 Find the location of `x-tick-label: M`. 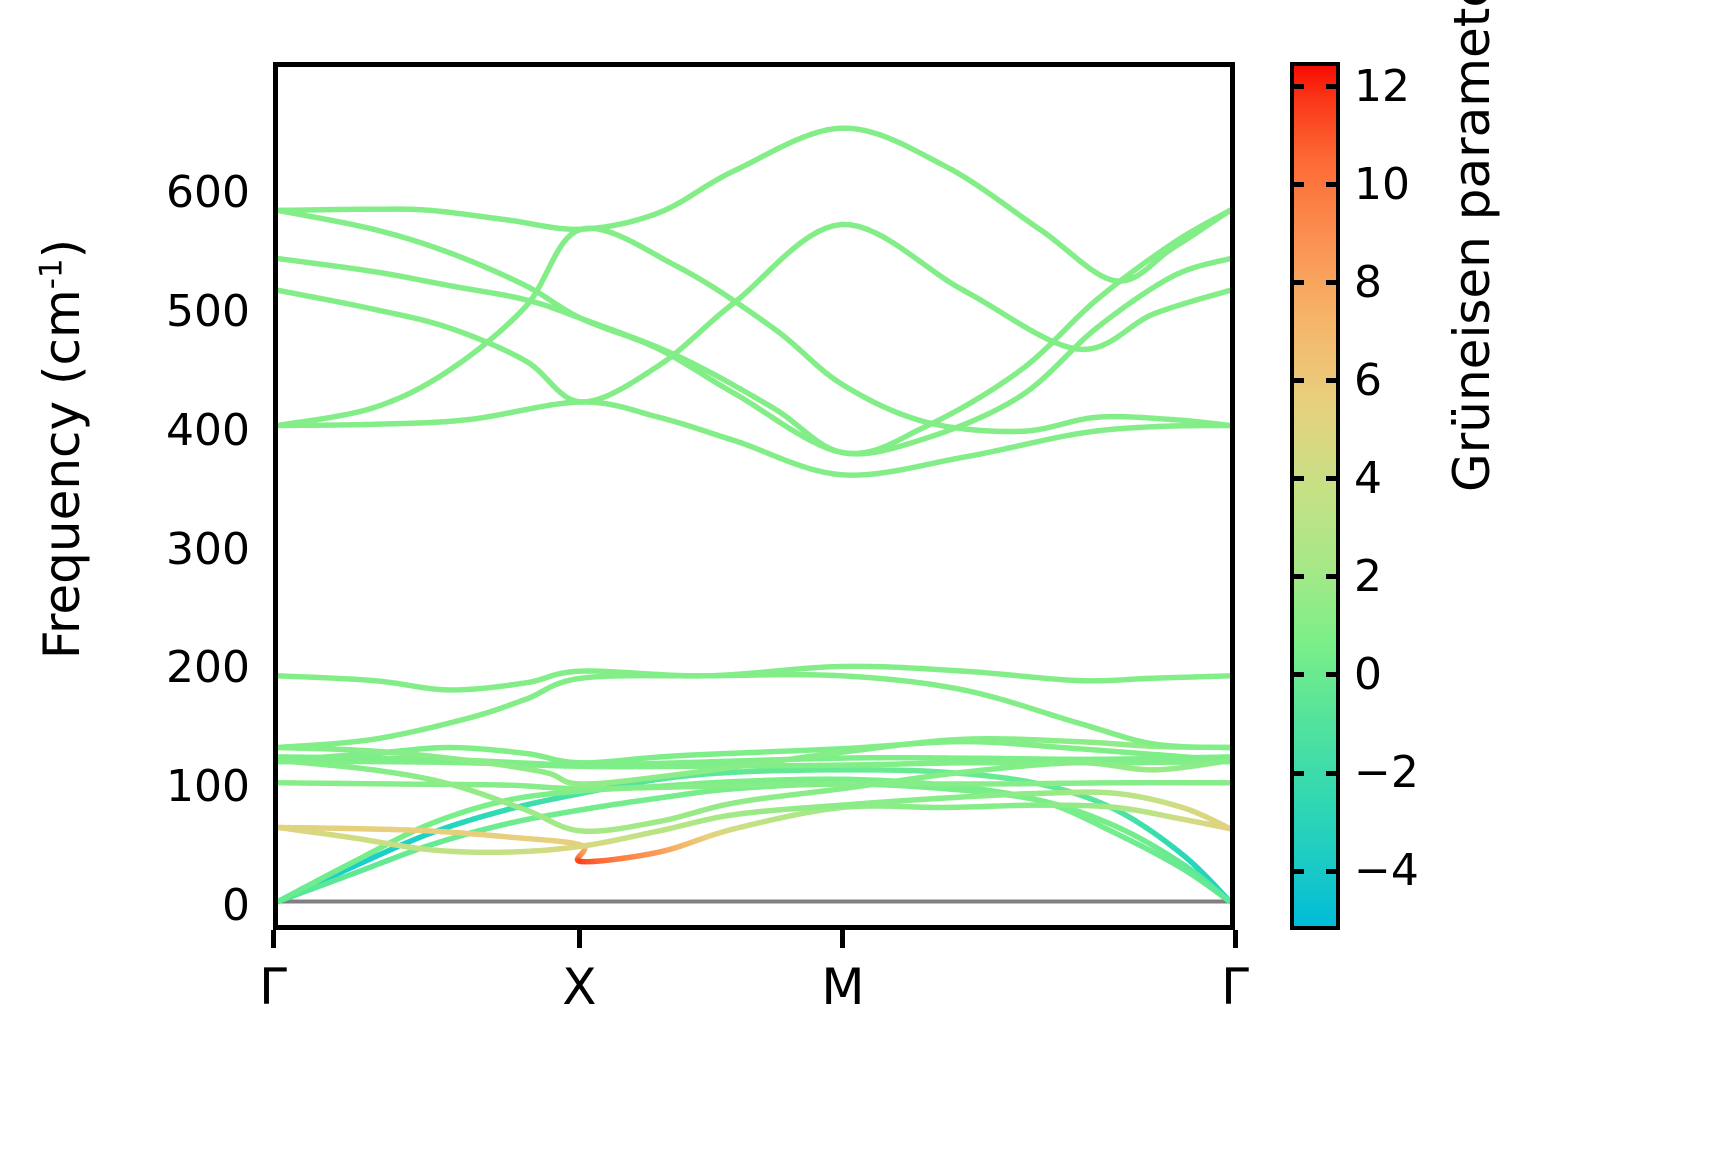

x-tick-label: M is located at coordinates (843, 987).